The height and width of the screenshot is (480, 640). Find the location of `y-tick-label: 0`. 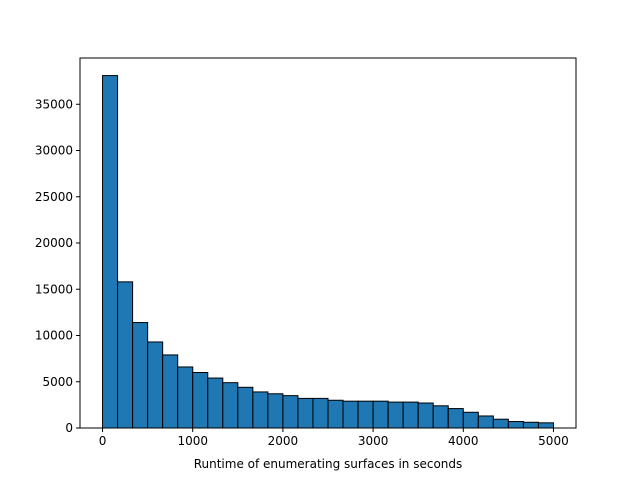

y-tick-label: 0 is located at coordinates (69, 428).